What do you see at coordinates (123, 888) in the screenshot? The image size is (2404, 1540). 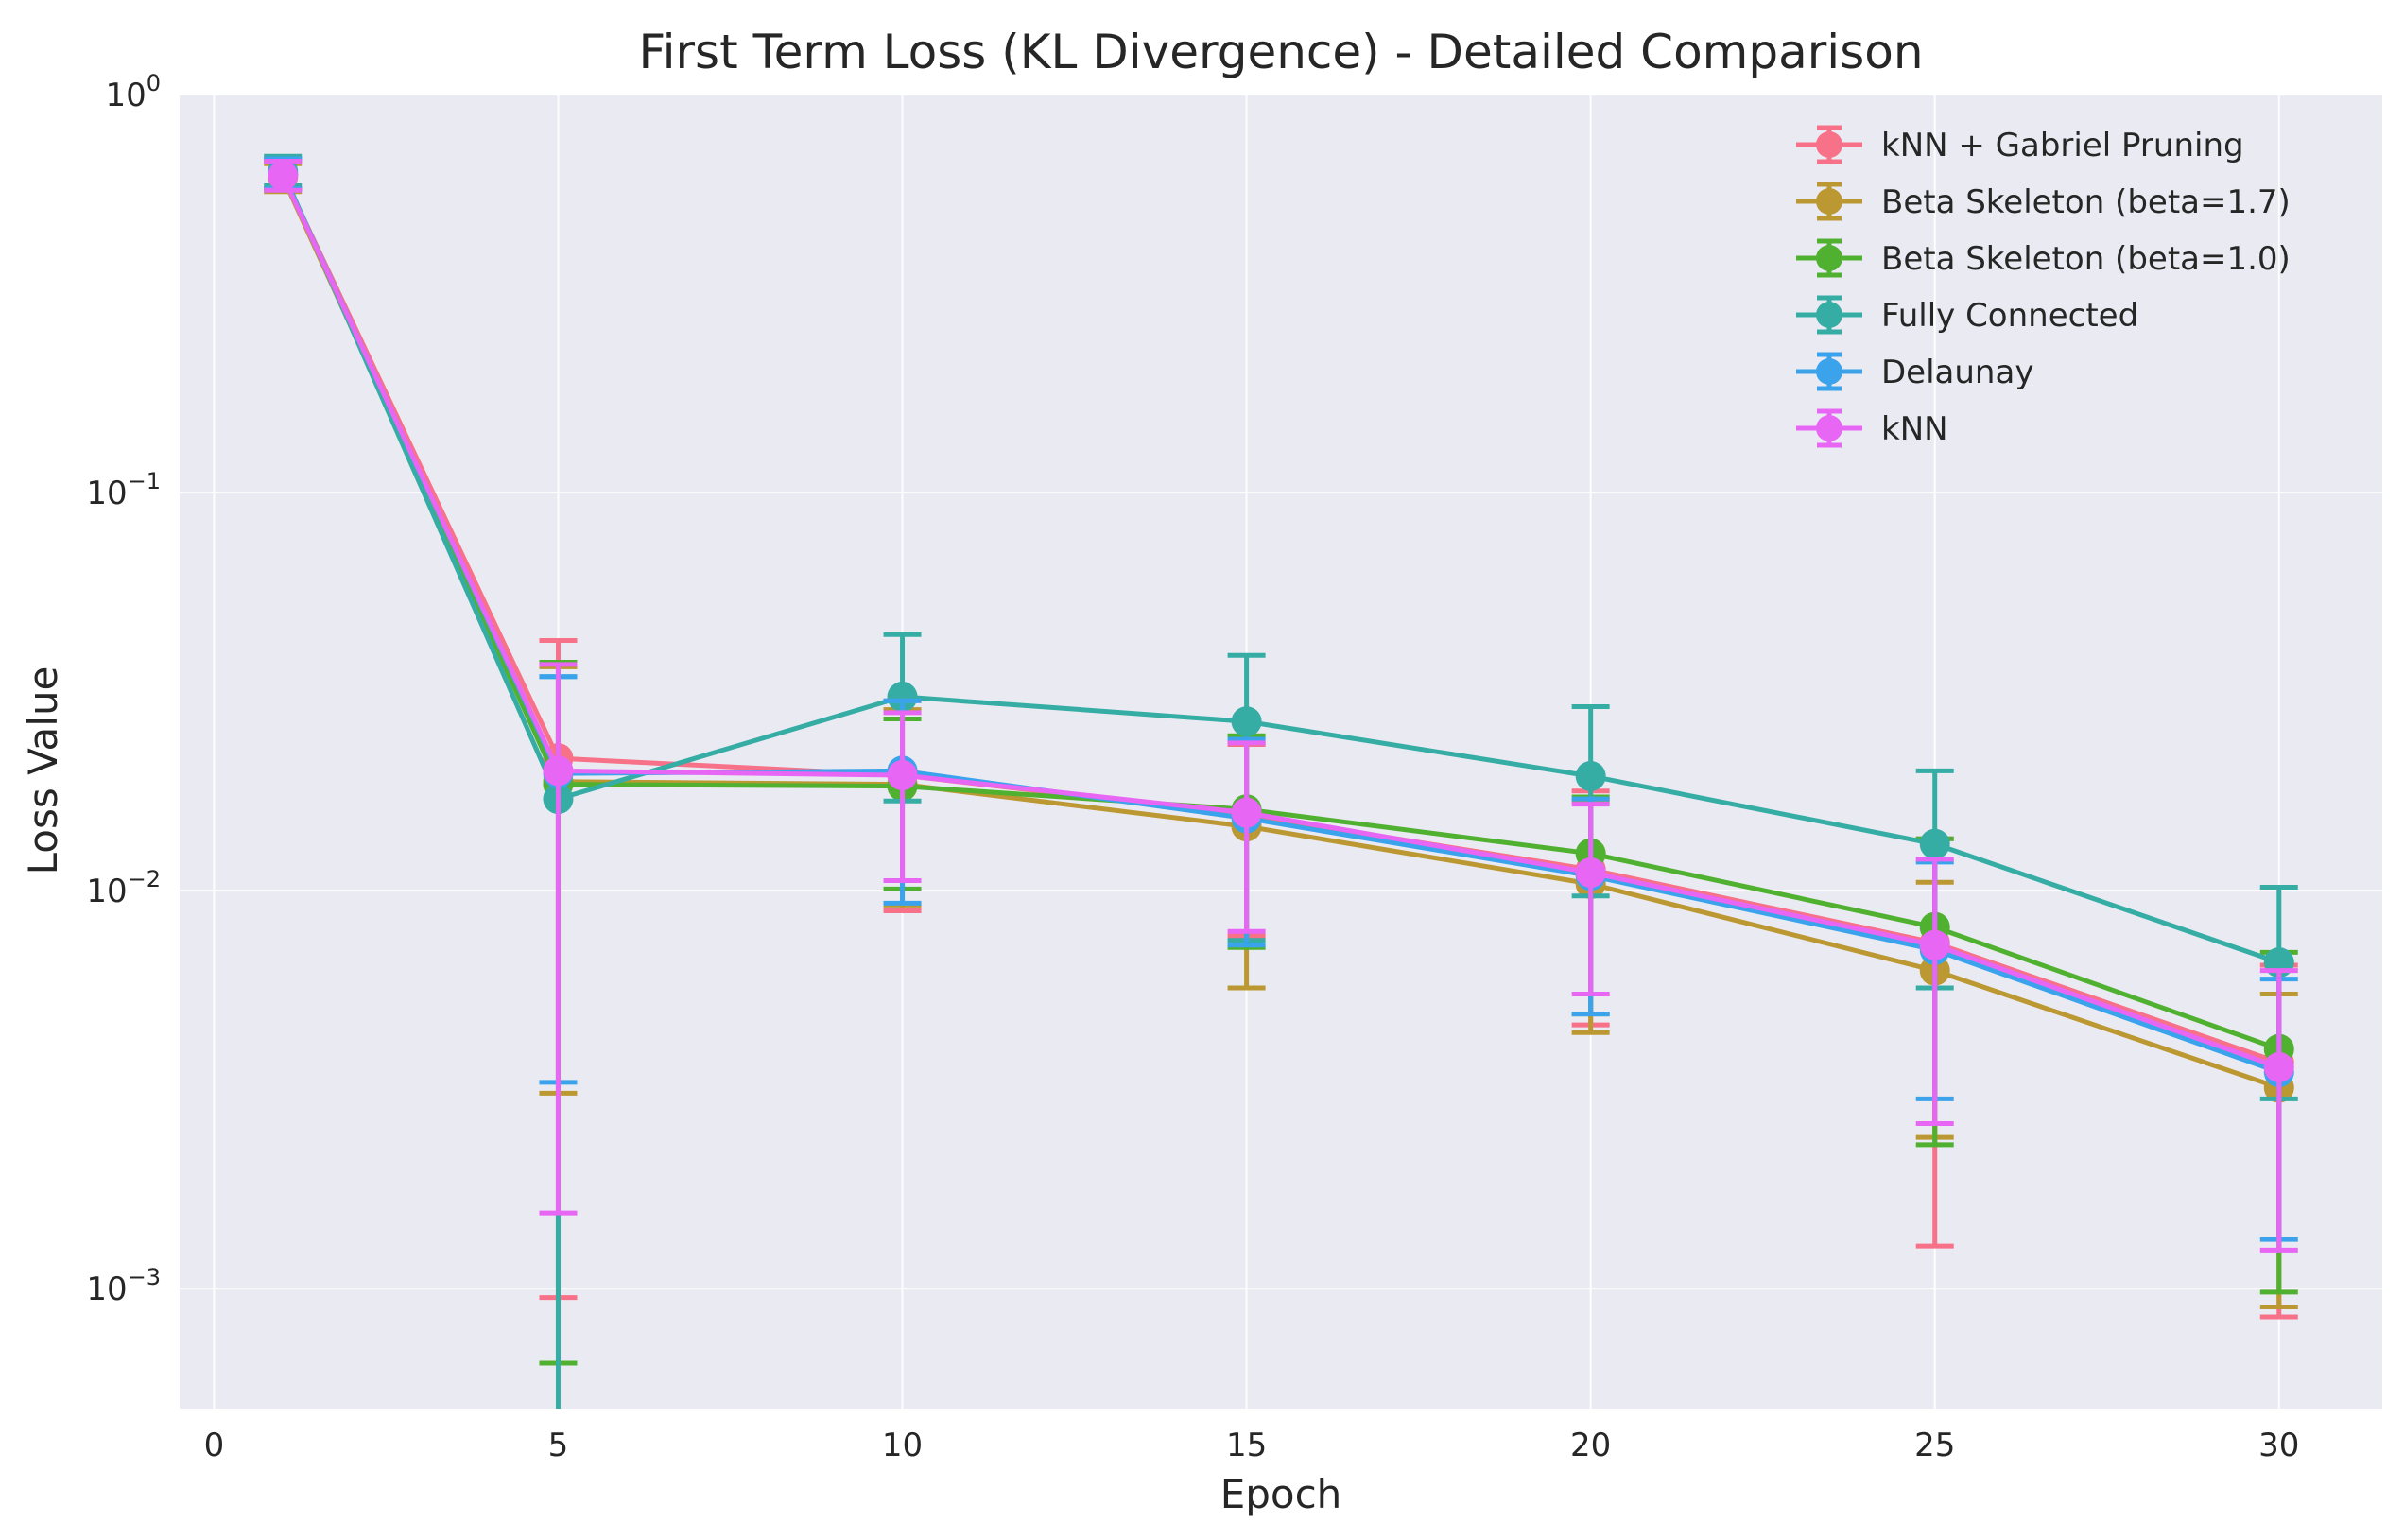 I see `y-tick-label: 10⁻²` at bounding box center [123, 888].